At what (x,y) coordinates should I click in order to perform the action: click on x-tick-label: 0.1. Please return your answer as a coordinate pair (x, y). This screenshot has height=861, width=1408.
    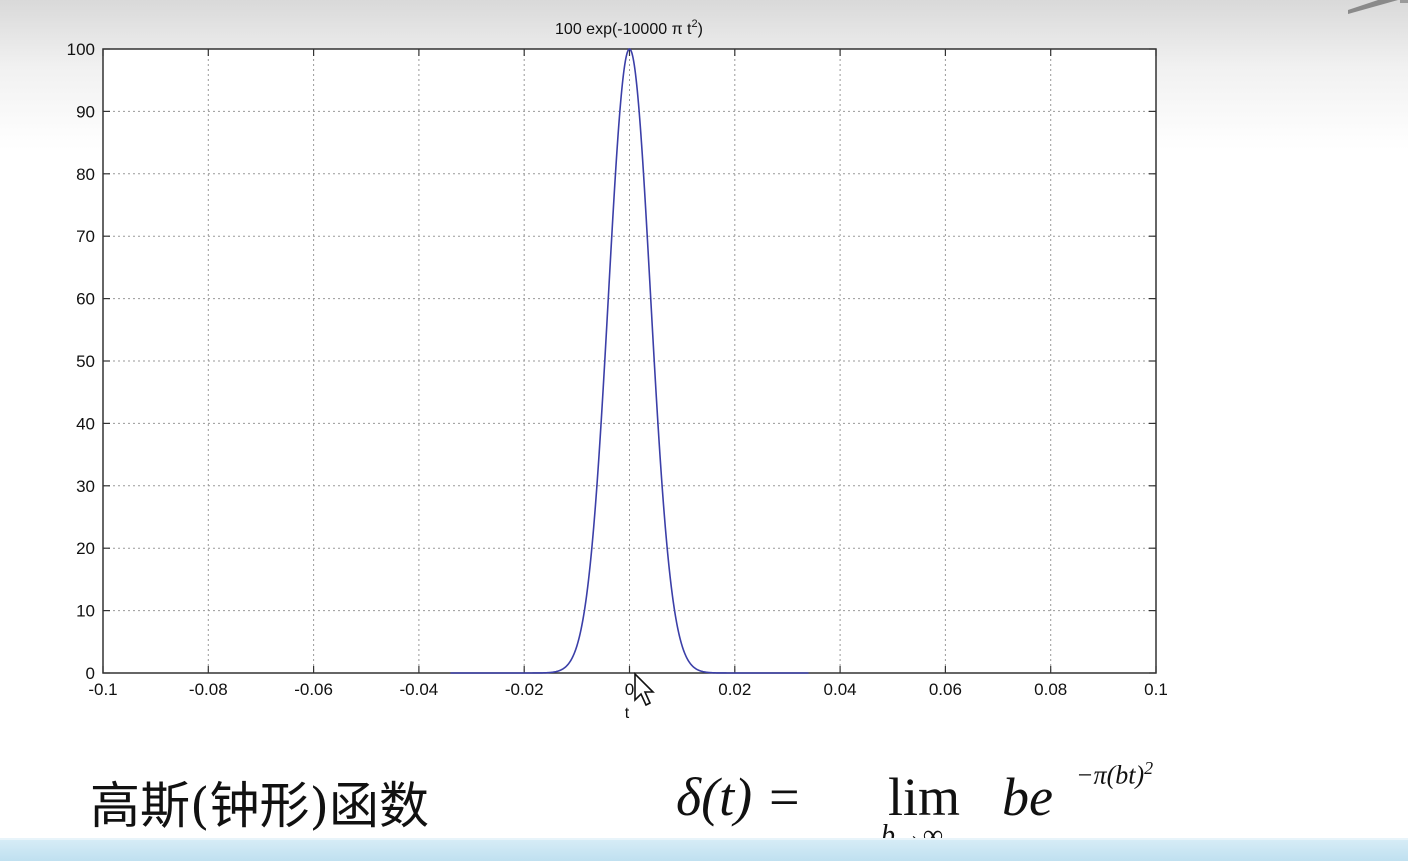
    Looking at the image, I should click on (1156, 689).